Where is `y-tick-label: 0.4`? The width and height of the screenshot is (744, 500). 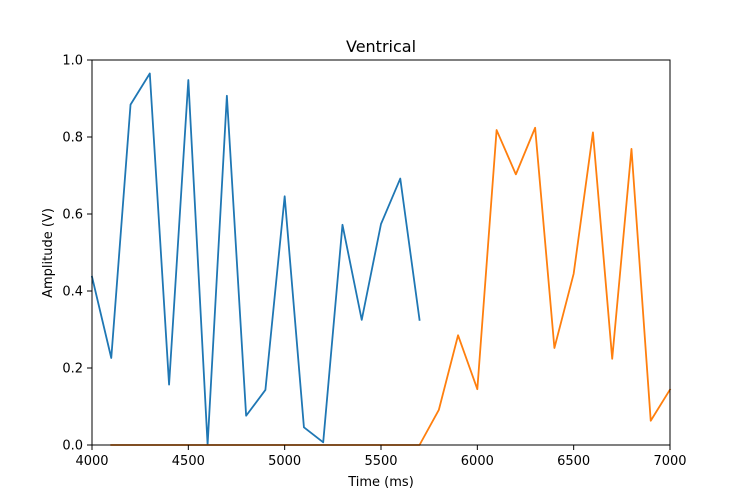 y-tick-label: 0.4 is located at coordinates (72, 292).